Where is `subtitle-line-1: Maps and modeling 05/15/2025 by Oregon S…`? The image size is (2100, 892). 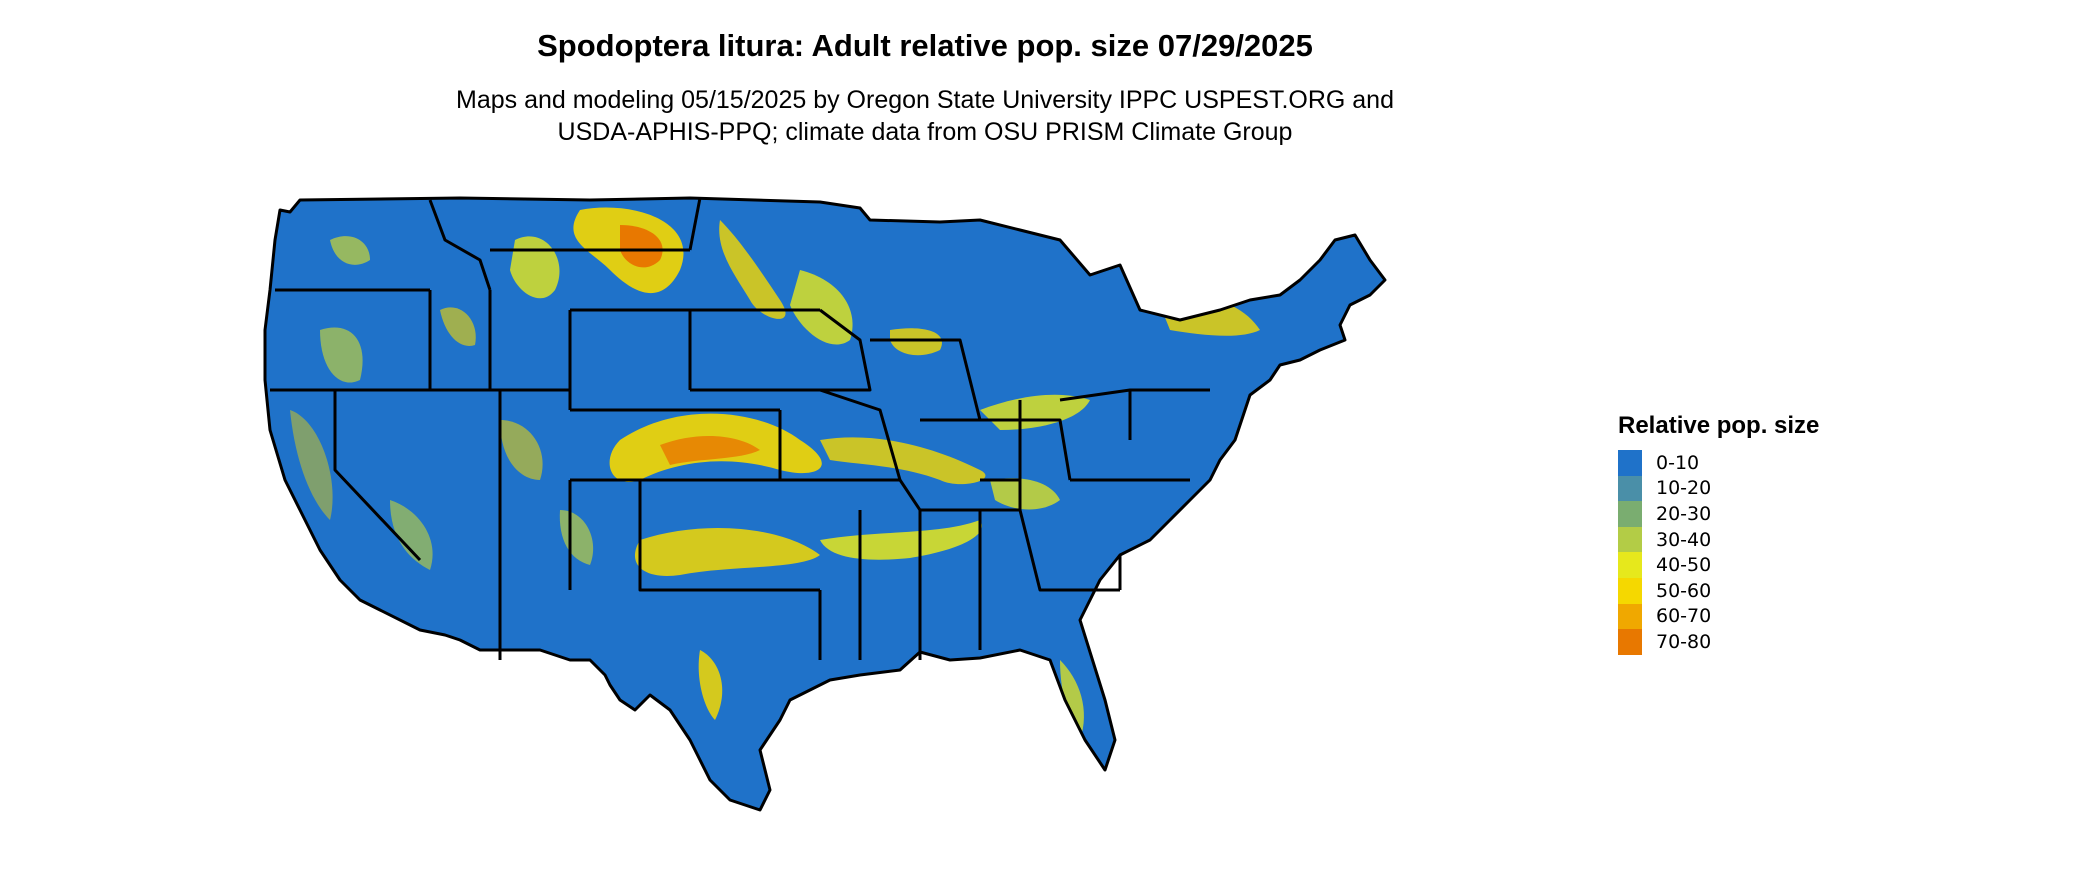 subtitle-line-1: Maps and modeling 05/15/2025 by Oregon S… is located at coordinates (925, 100).